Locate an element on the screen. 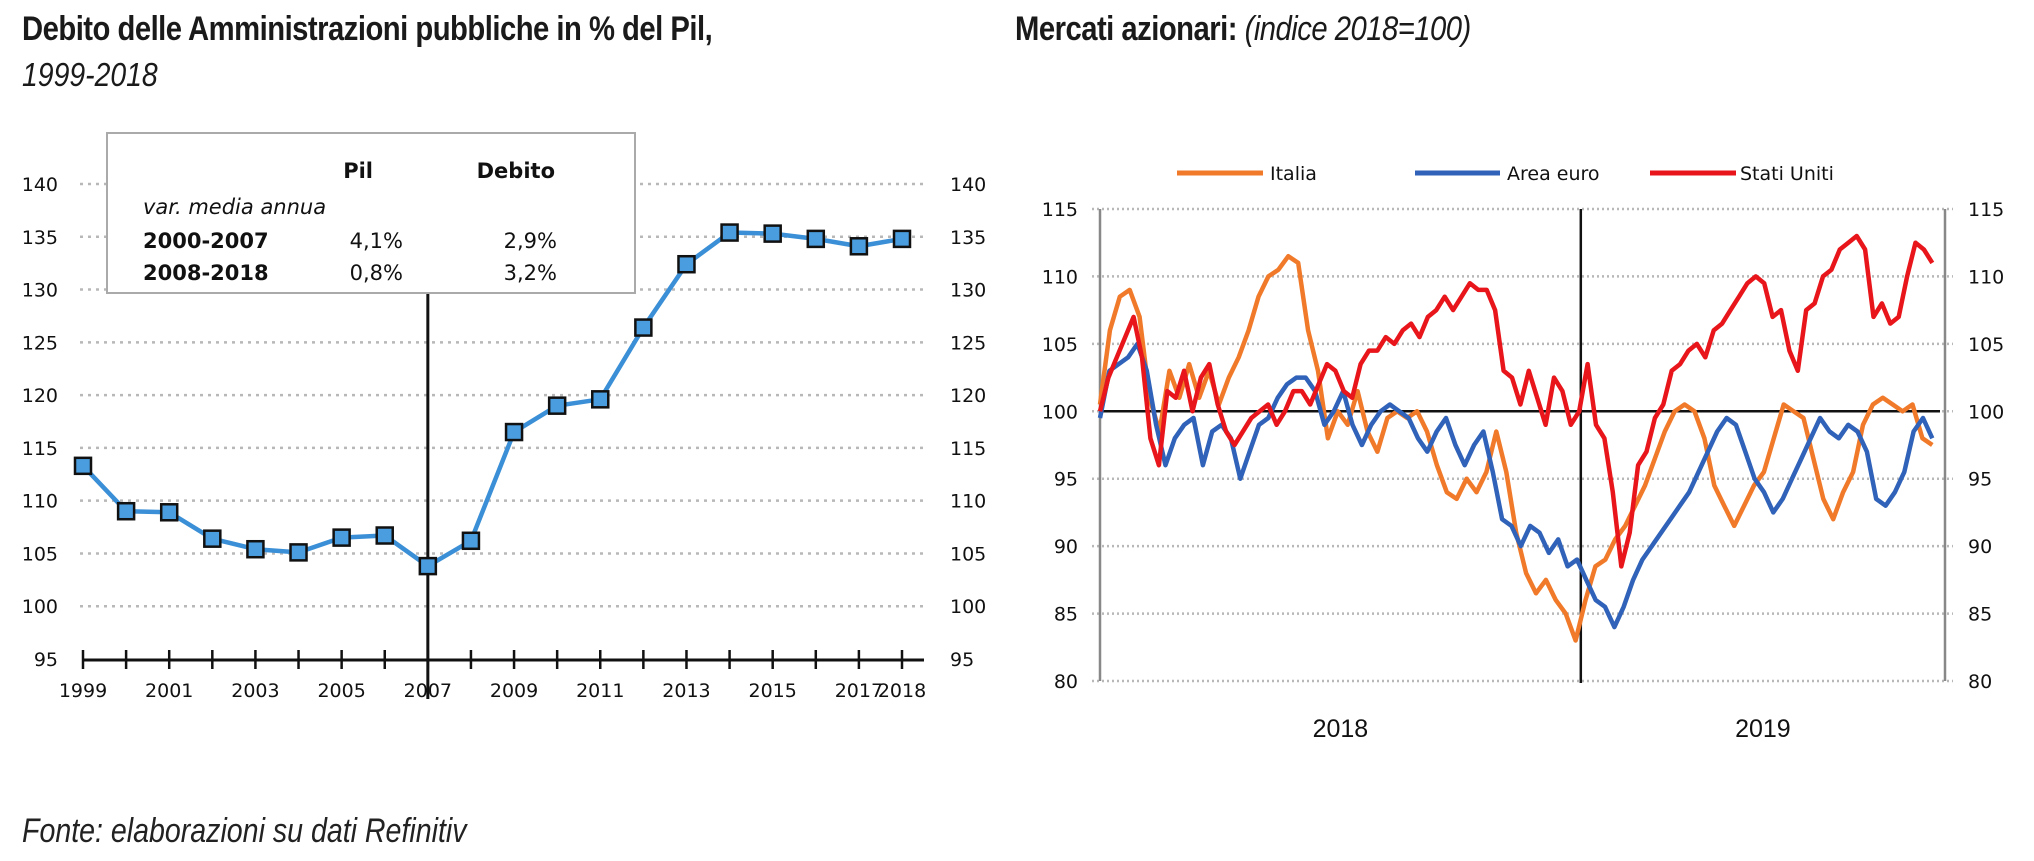  x-tick-label: 2015 is located at coordinates (773, 691).